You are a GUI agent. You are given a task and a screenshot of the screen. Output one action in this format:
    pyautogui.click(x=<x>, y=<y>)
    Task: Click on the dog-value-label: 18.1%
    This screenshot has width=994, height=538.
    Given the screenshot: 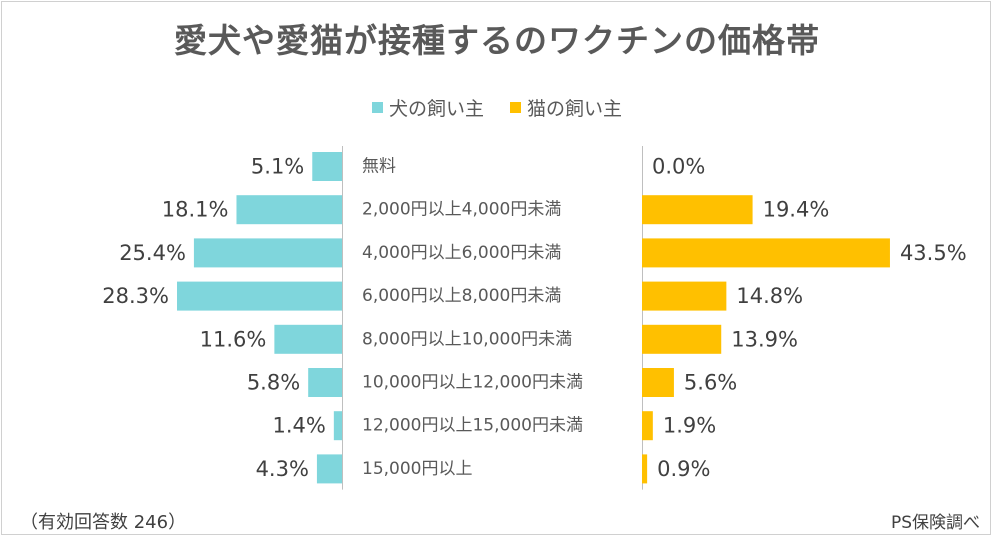 What is the action you would take?
    pyautogui.click(x=195, y=210)
    